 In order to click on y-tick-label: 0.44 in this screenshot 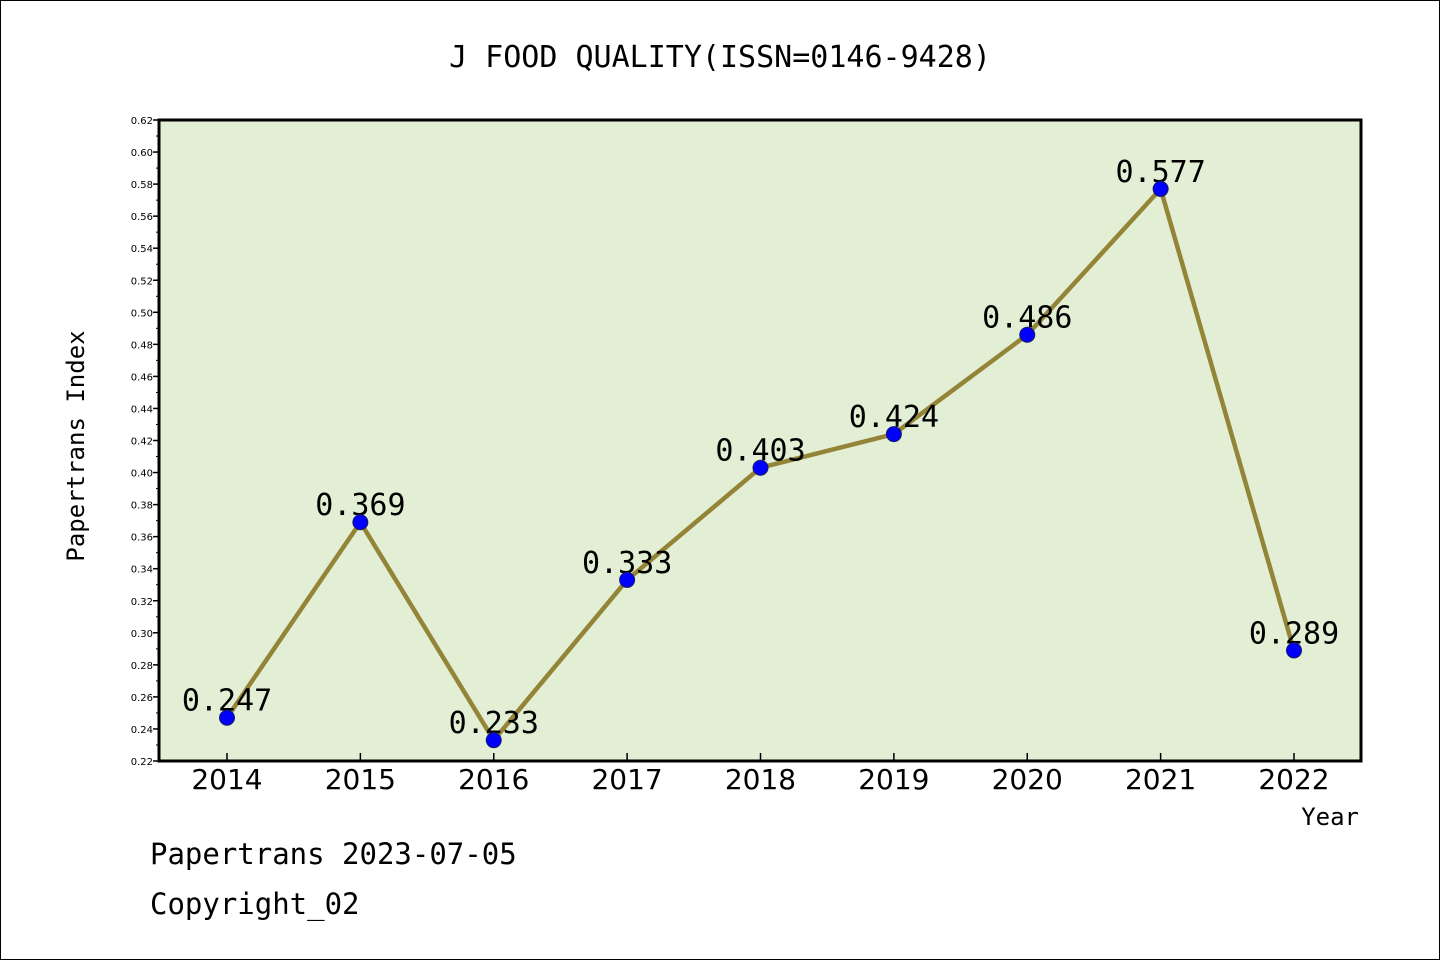, I will do `click(142, 409)`.